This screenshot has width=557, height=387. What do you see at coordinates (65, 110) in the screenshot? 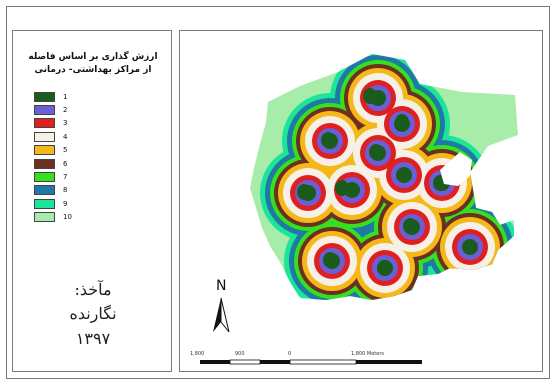
I see `legend-label: 2` at bounding box center [65, 110].